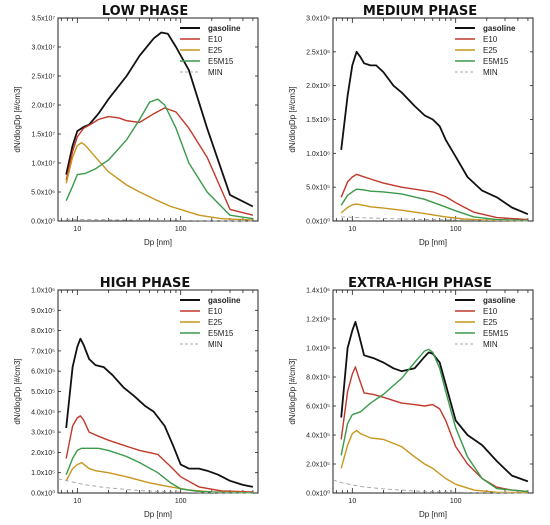 This screenshot has height=525, width=550. Describe the element at coordinates (43, 135) in the screenshot. I see `y-tick-label: 1.5x10⁷` at that location.